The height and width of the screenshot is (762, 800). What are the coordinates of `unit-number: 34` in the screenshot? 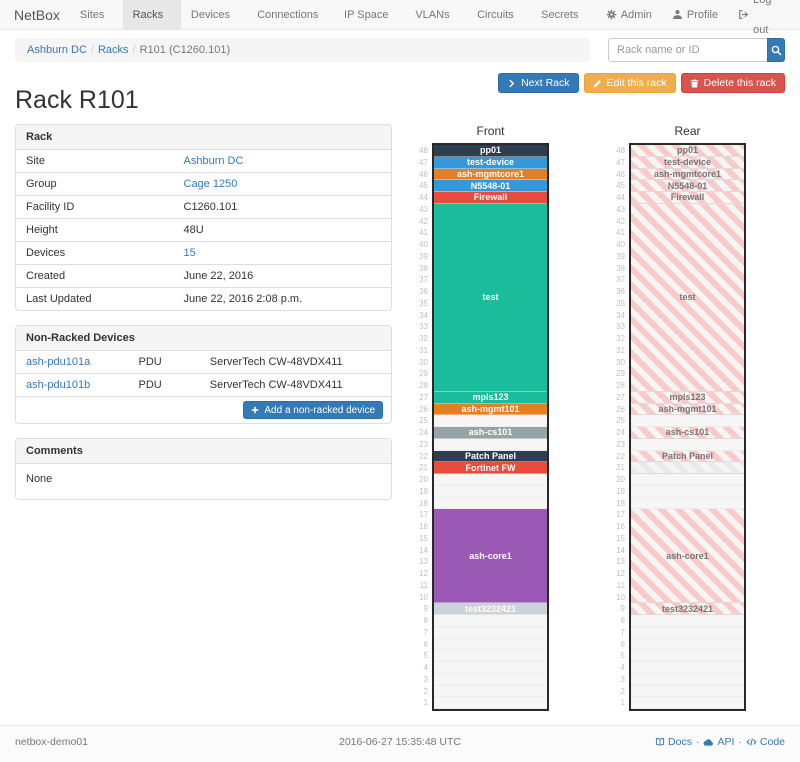 It's located at (423, 315).